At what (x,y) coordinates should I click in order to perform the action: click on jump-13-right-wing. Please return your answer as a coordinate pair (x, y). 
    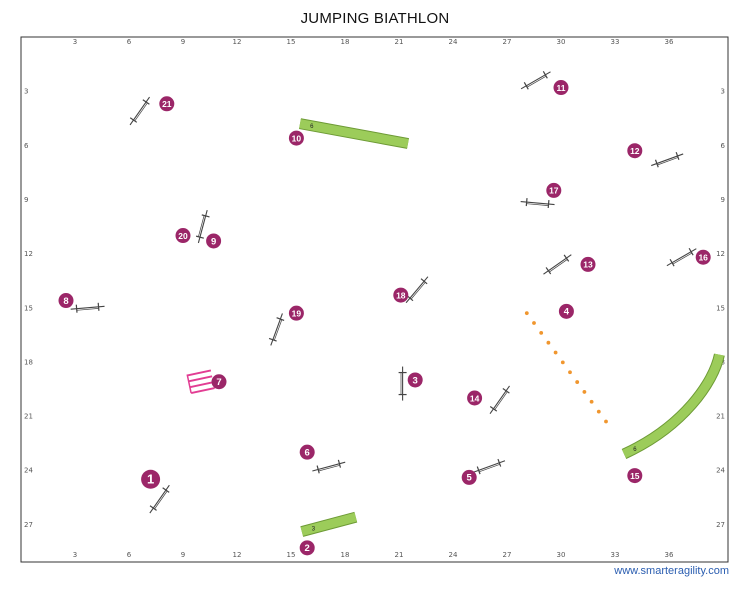
    Looking at the image, I should click on (566, 258).